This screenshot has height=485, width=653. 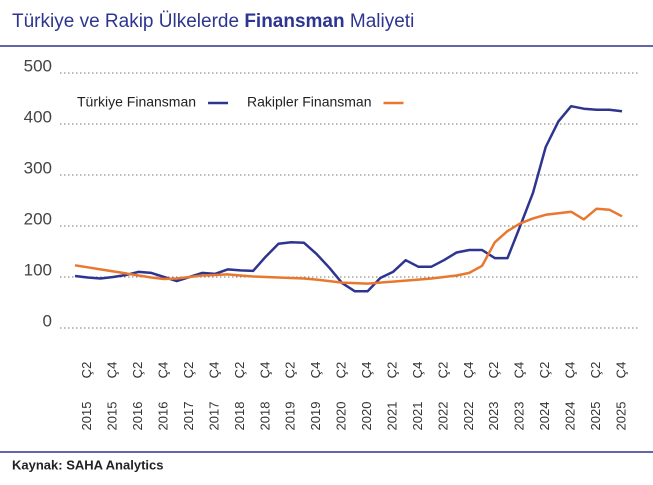 What do you see at coordinates (348, 246) in the screenshot?
I see `series-line` at bounding box center [348, 246].